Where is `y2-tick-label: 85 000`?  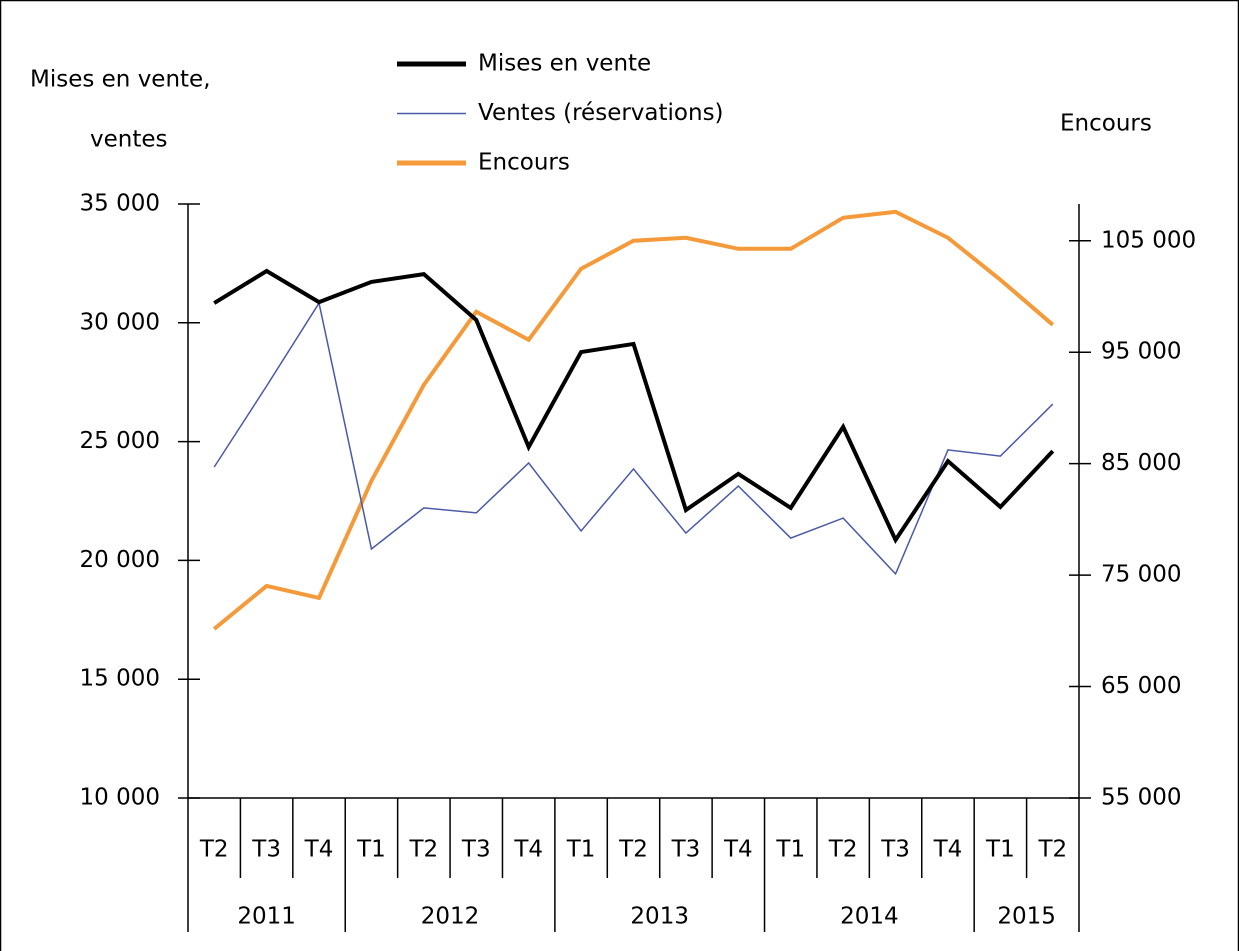 y2-tick-label: 85 000 is located at coordinates (1141, 463).